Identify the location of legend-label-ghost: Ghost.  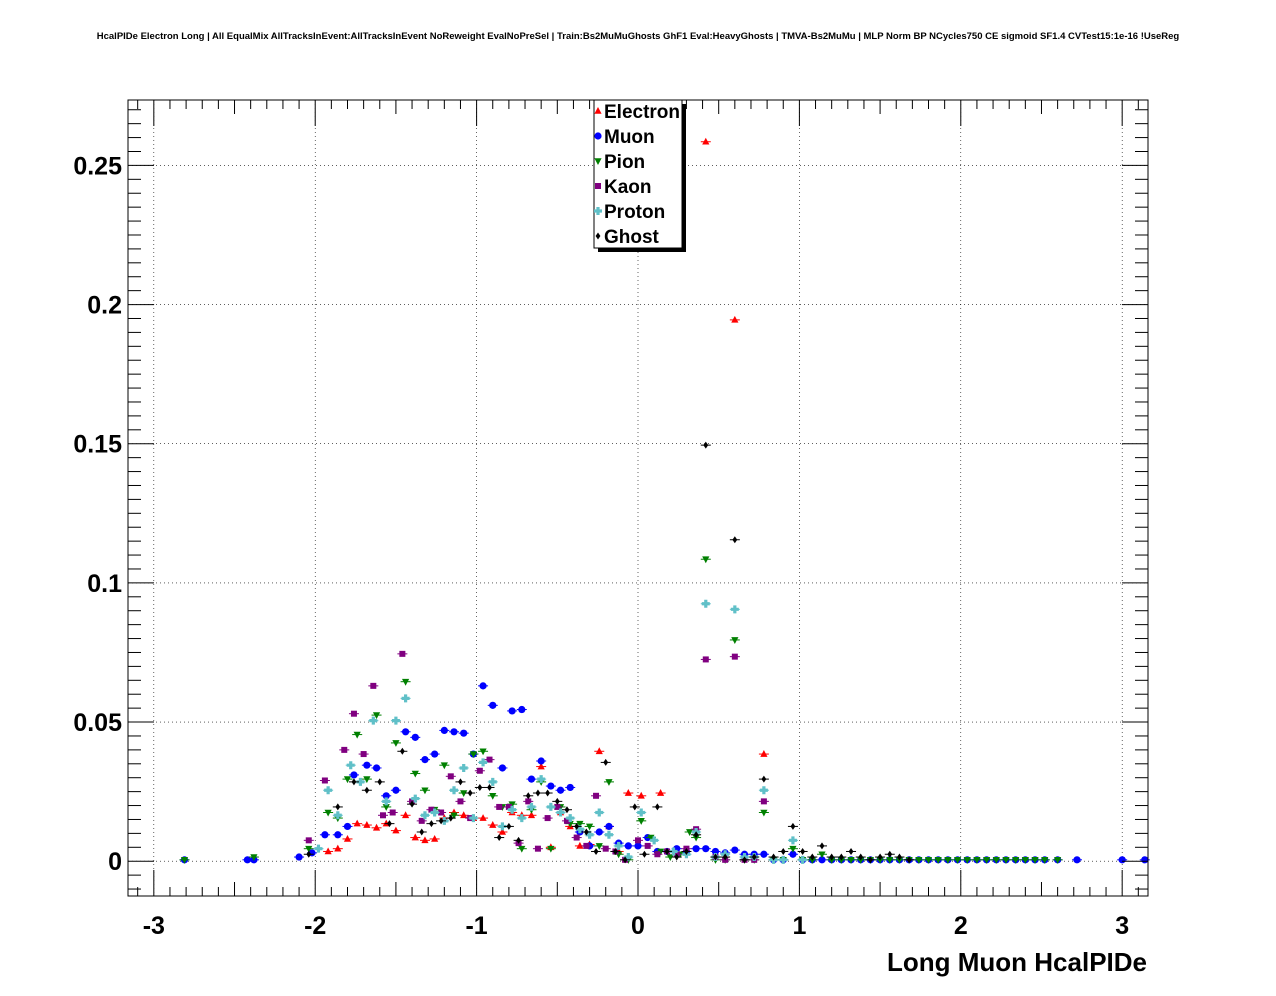
(632, 237).